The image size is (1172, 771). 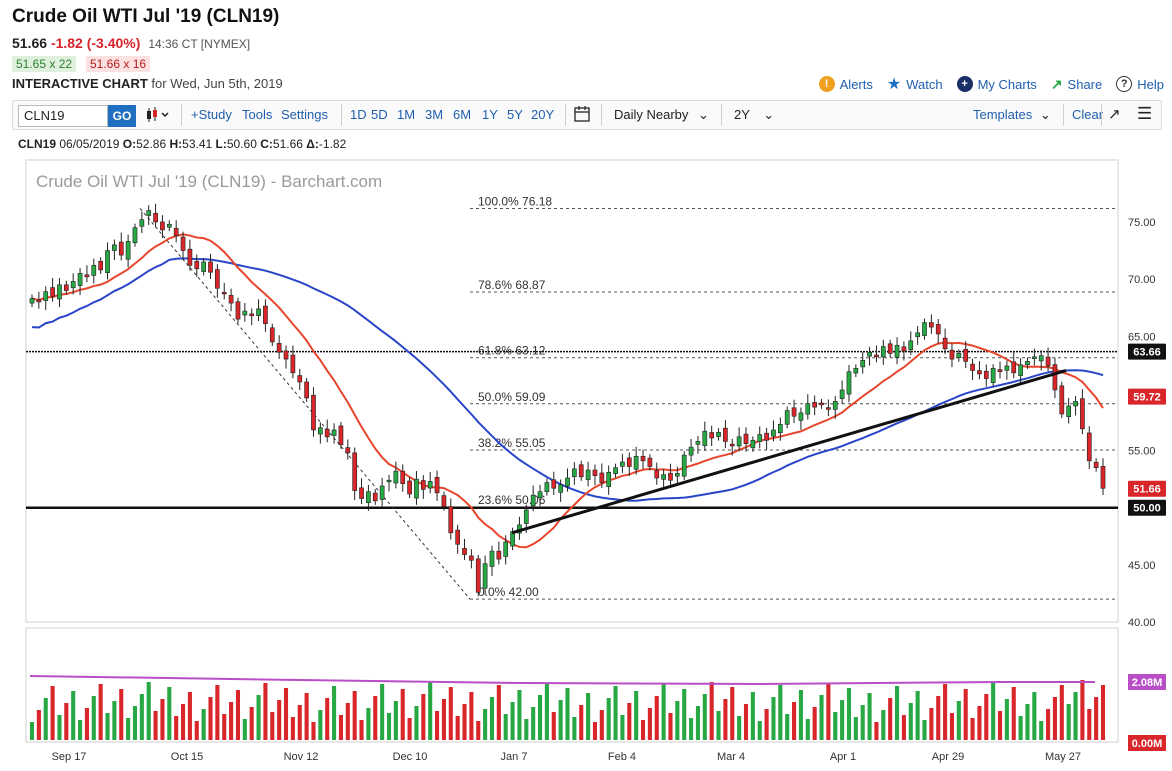 I want to click on period-select: Daily Nearby ⌄, so click(x=661, y=115).